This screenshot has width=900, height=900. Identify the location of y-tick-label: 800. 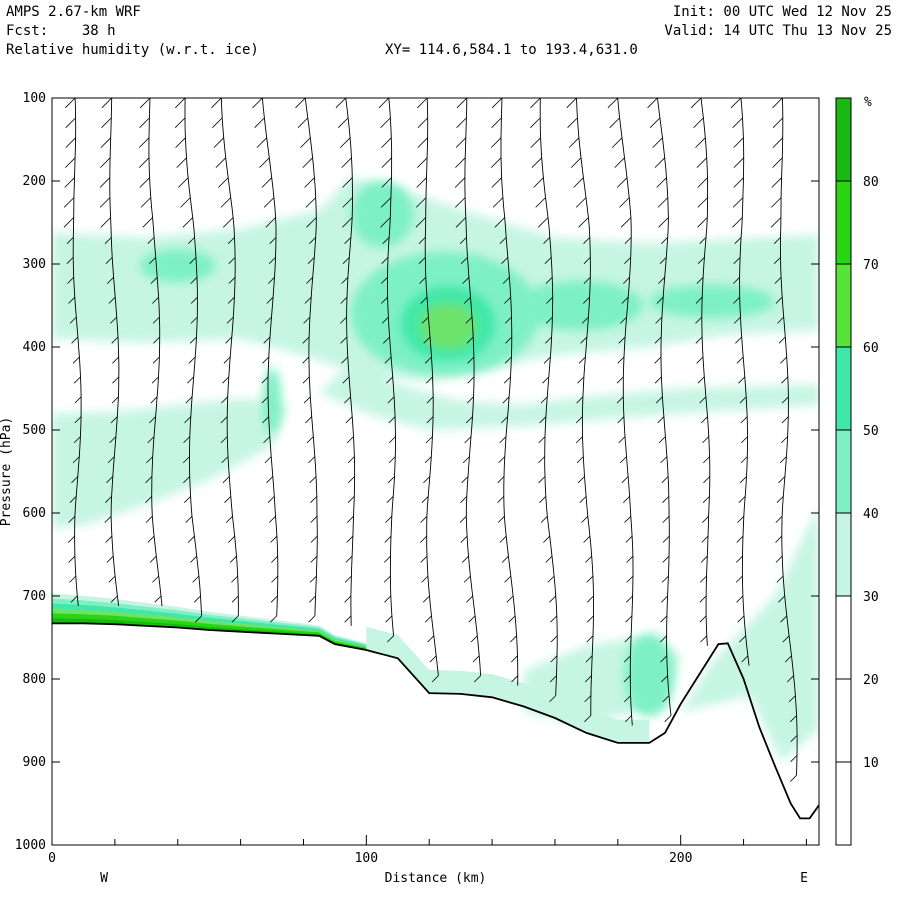
(34, 679).